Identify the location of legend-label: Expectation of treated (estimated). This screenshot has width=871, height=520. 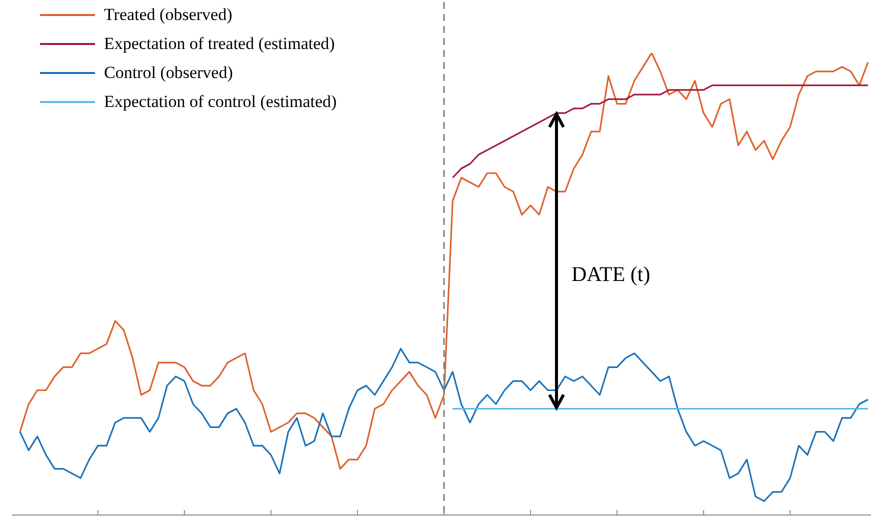
(219, 44).